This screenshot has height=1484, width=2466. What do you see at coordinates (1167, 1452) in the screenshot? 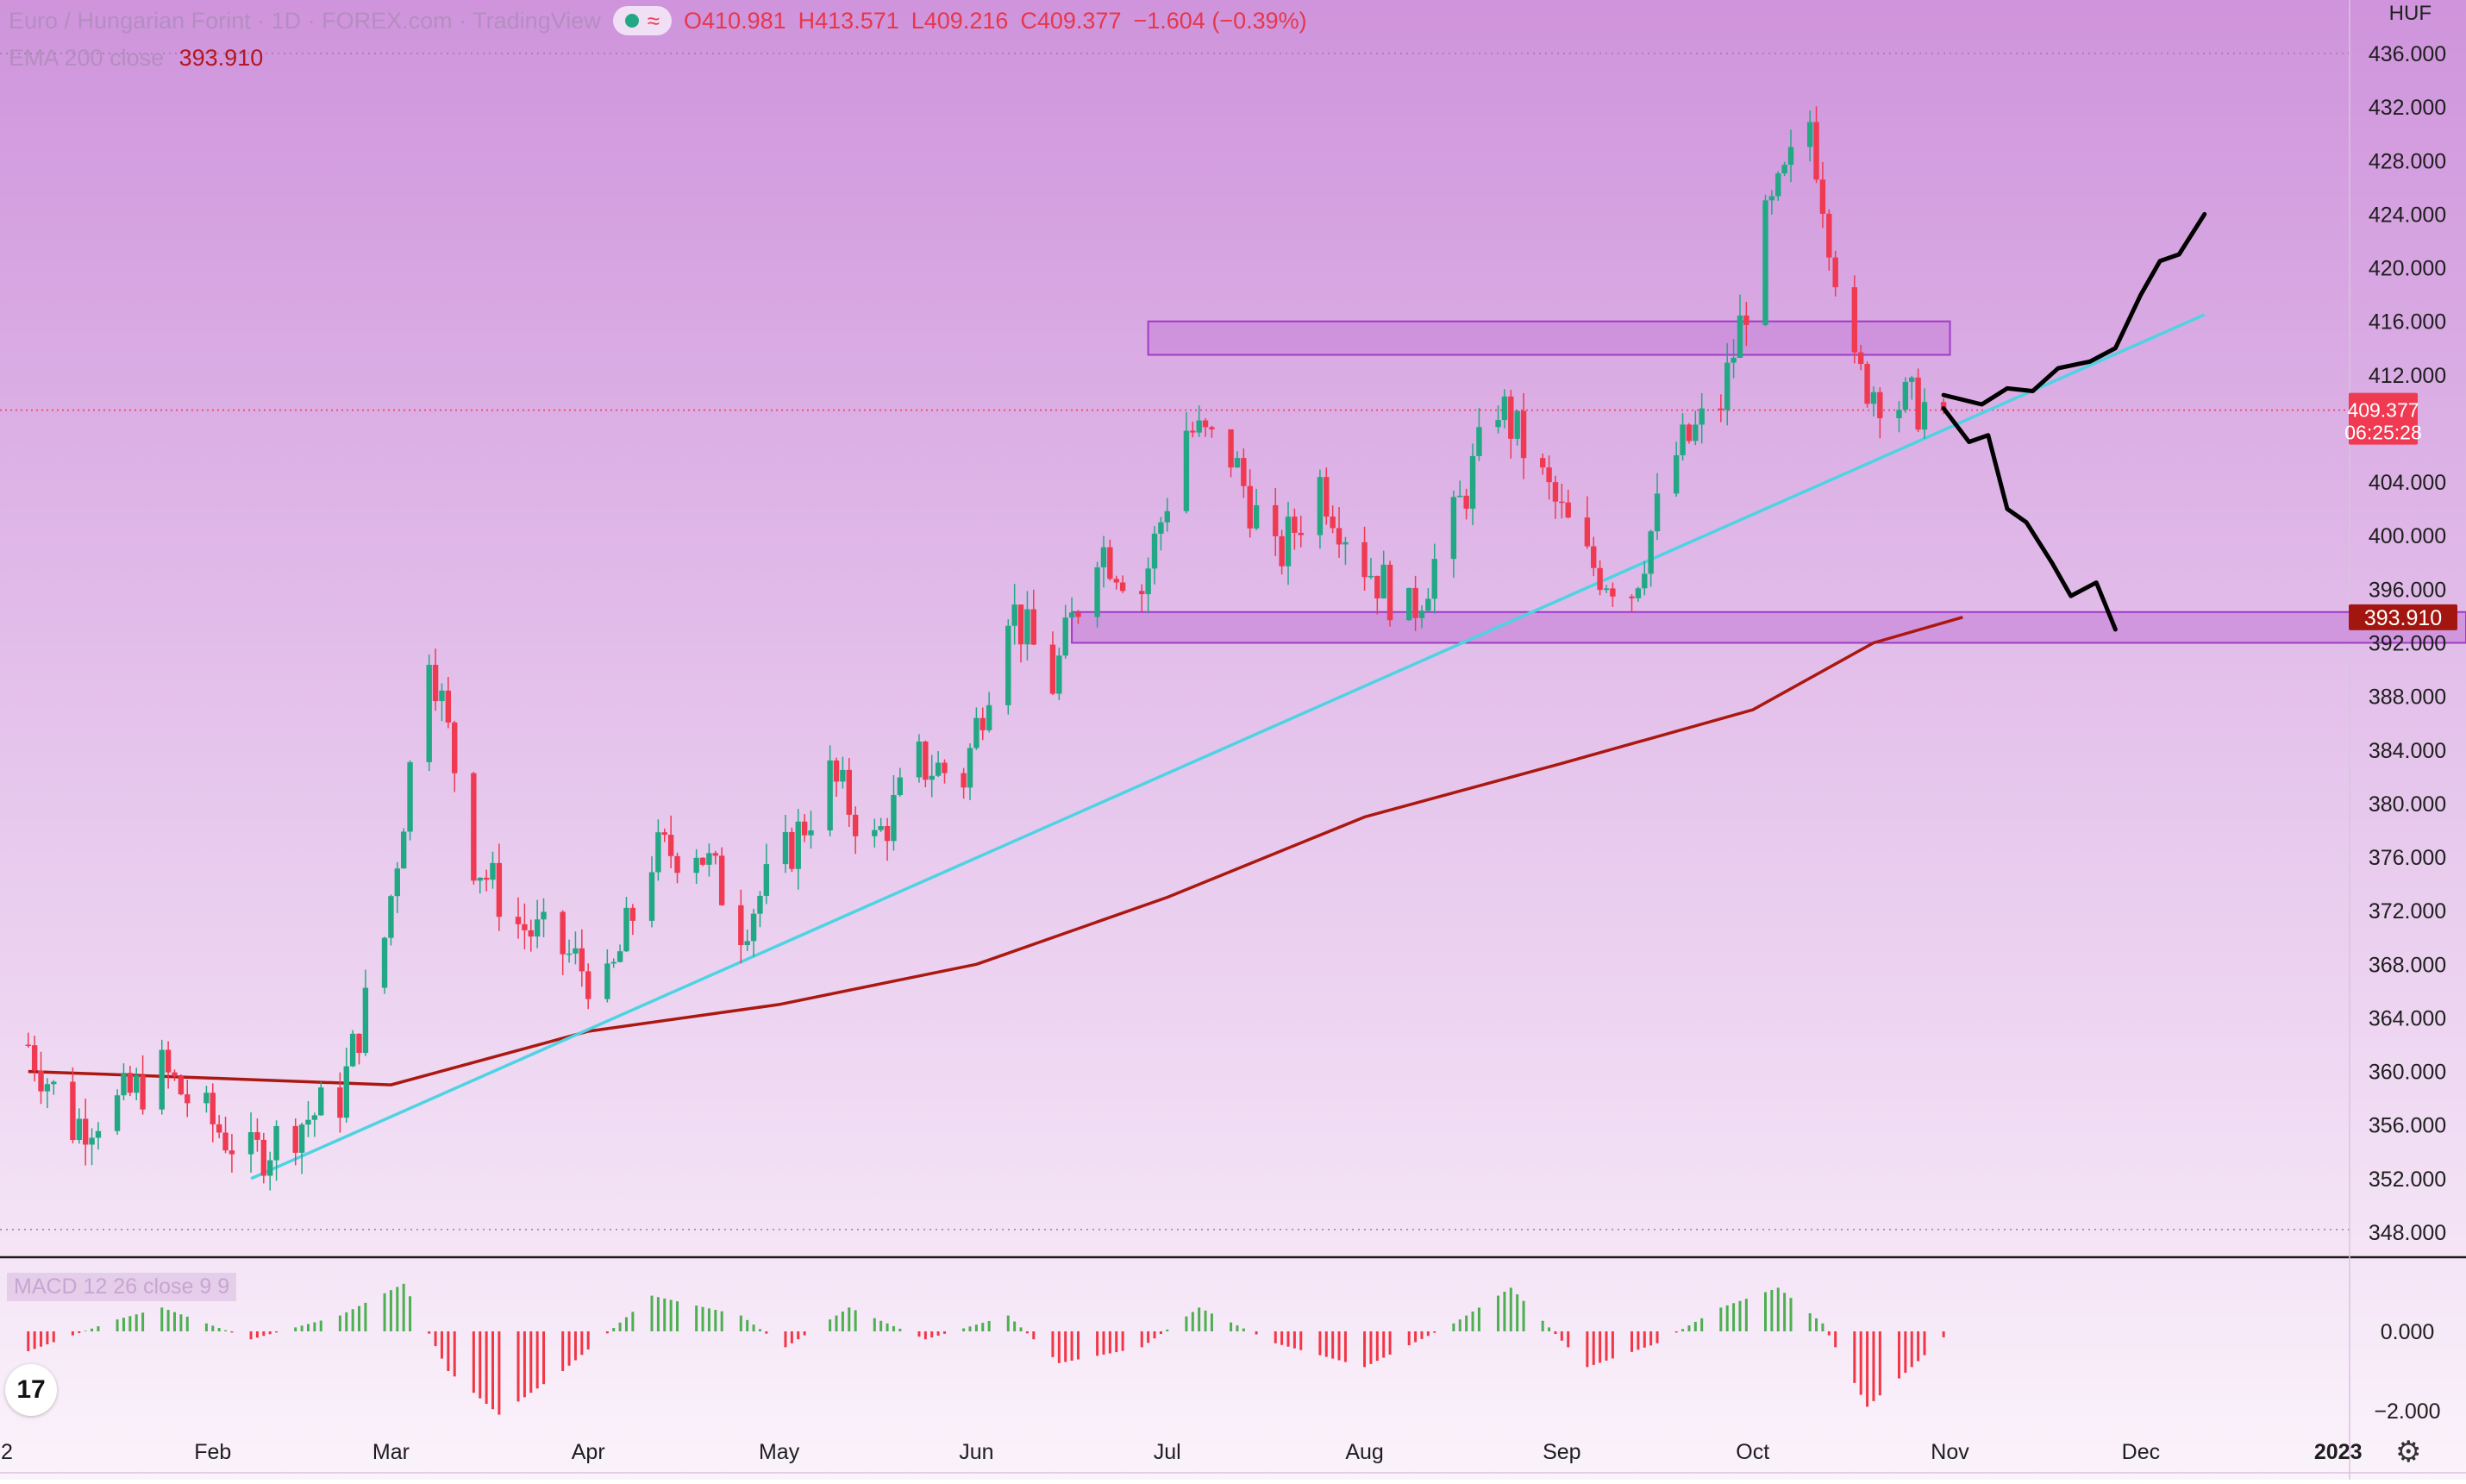
I see `time-tick-label: Jul` at bounding box center [1167, 1452].